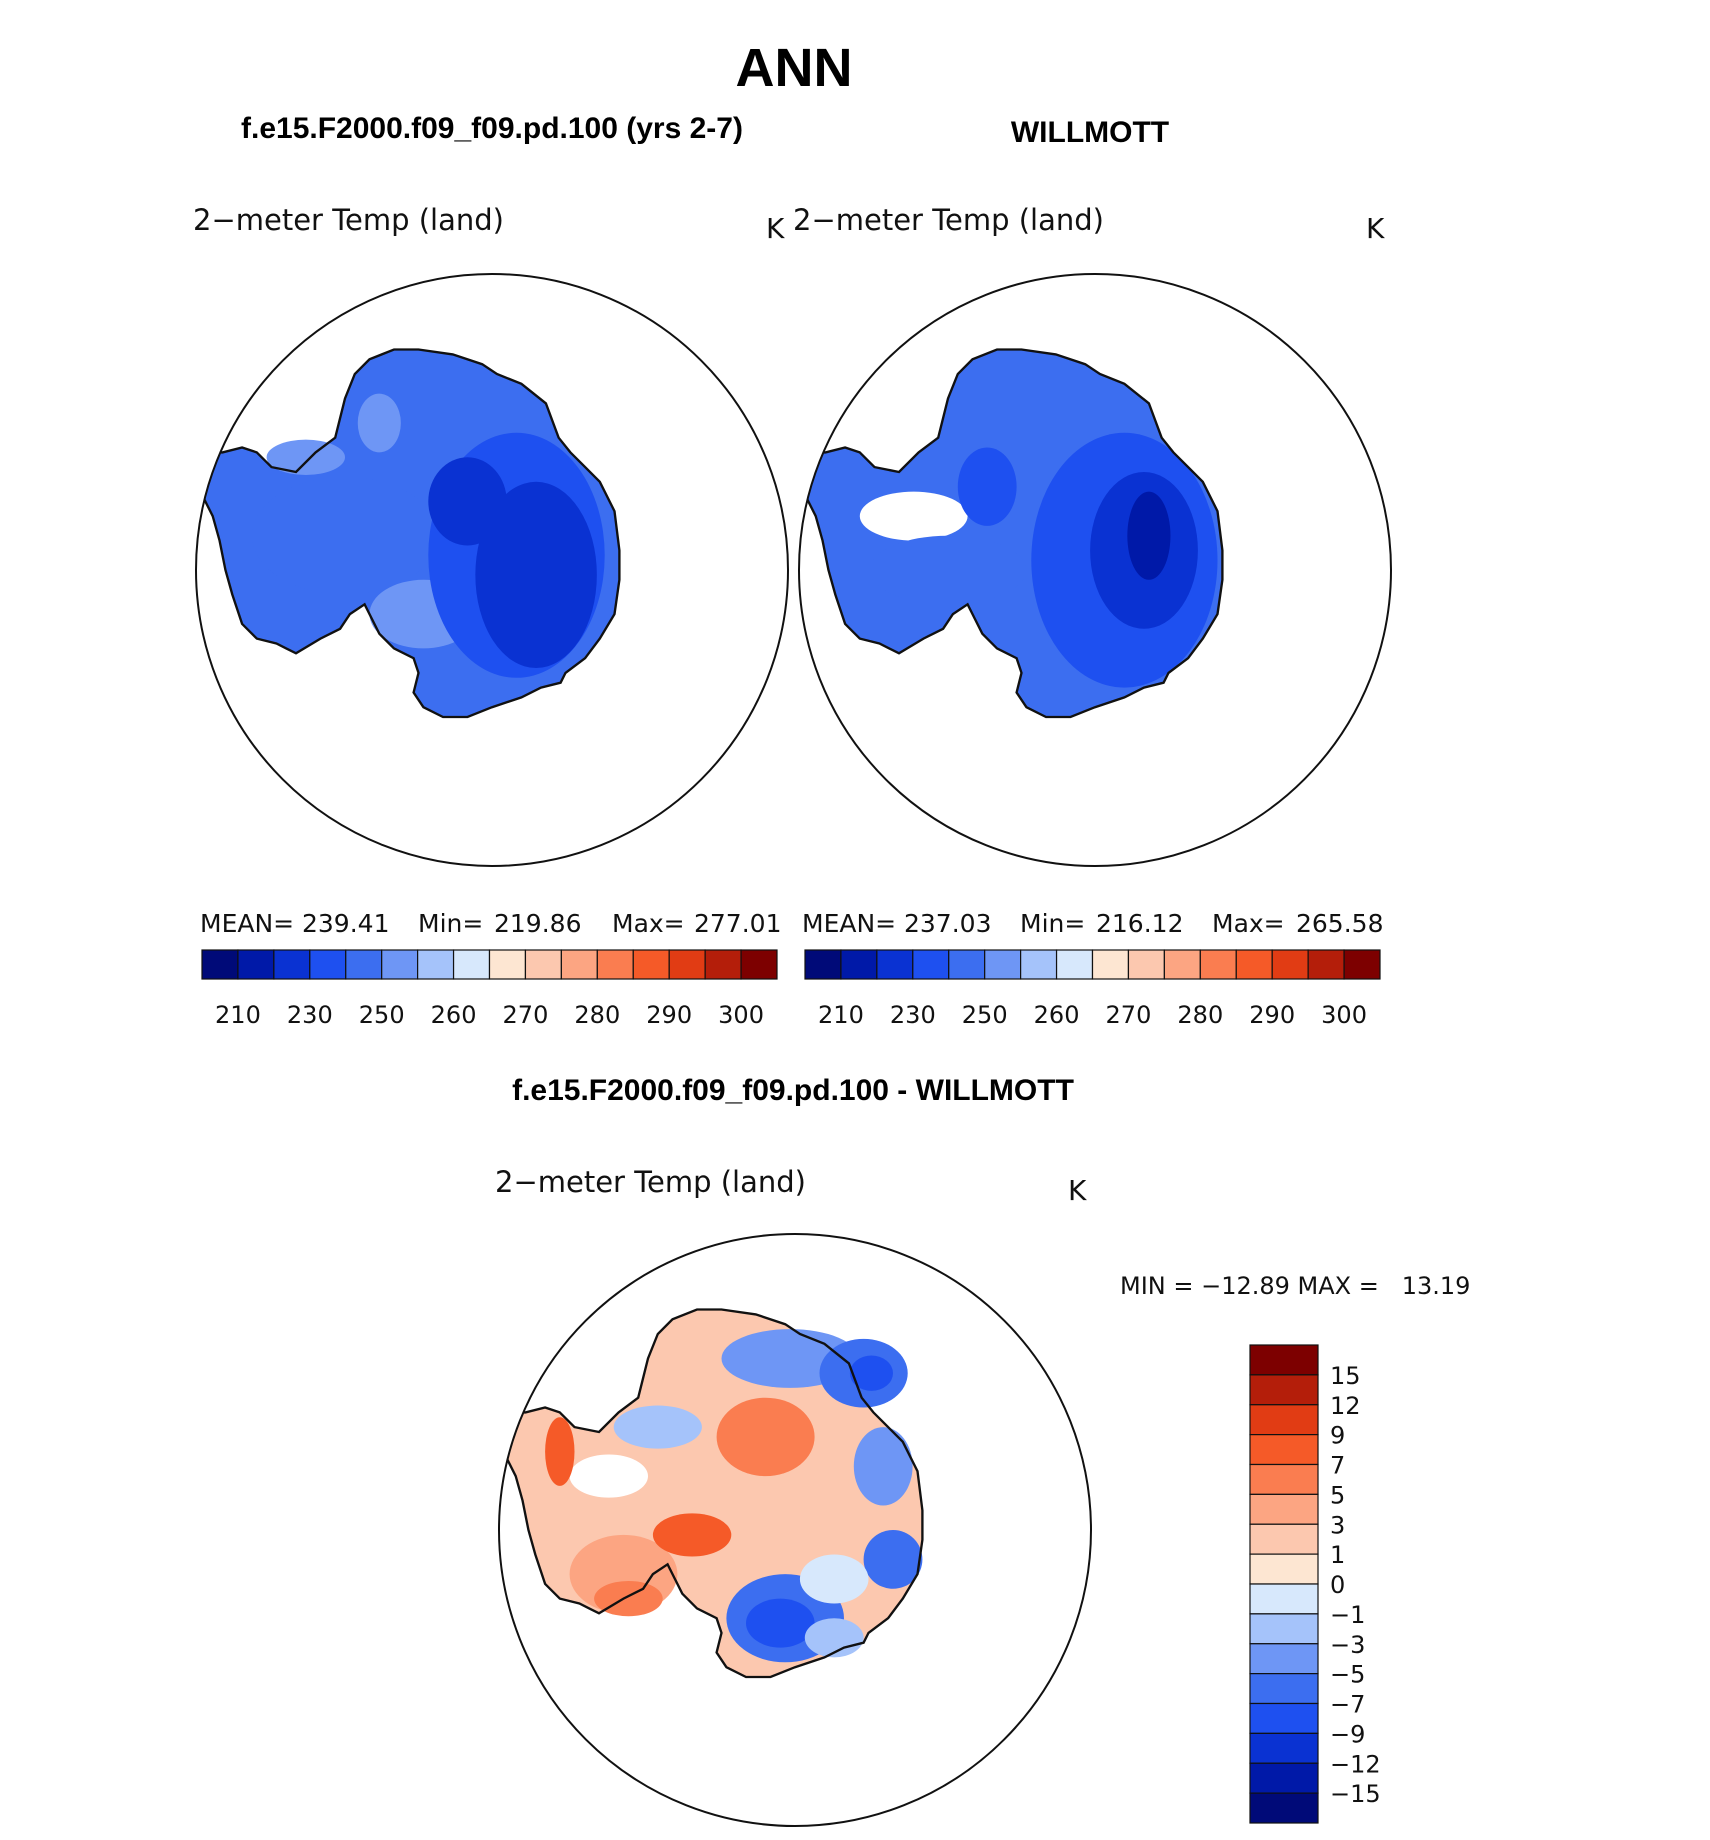 The height and width of the screenshot is (1840, 1710). Describe the element at coordinates (849, 923) in the screenshot. I see `panel-obs-mean-label: MEAN=` at that location.